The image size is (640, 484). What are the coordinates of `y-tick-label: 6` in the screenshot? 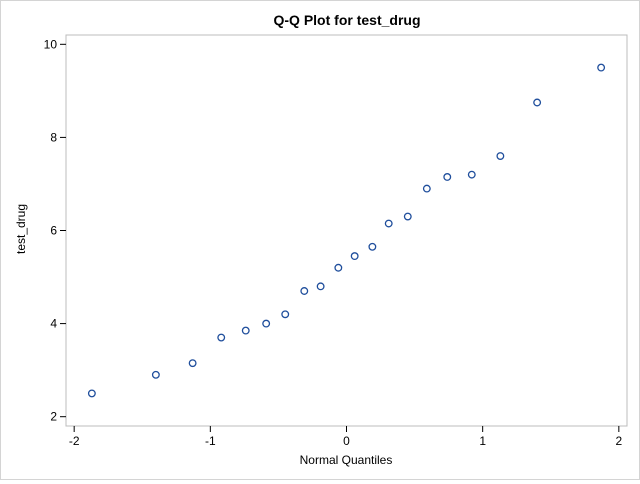 It's located at (53, 231).